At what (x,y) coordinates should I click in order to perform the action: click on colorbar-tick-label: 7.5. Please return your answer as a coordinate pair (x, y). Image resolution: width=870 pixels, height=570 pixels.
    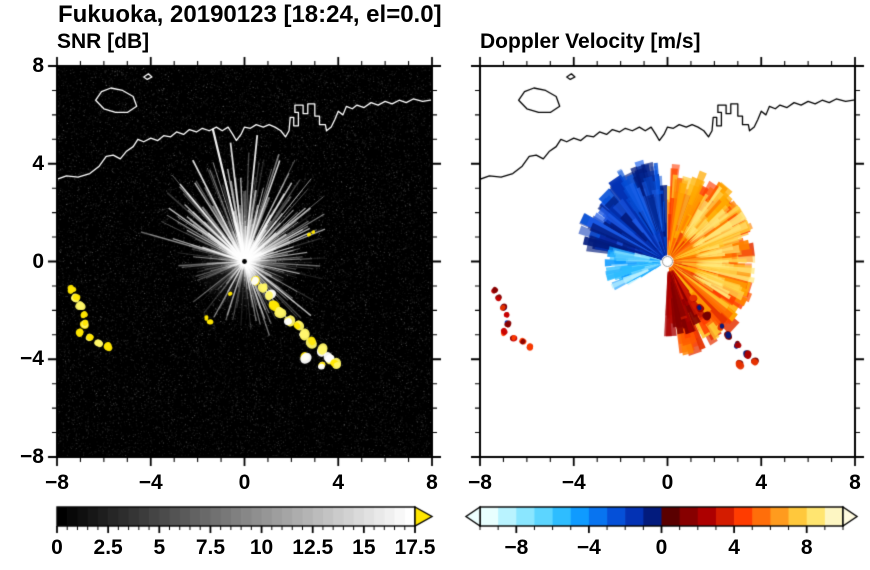
    Looking at the image, I should click on (210, 547).